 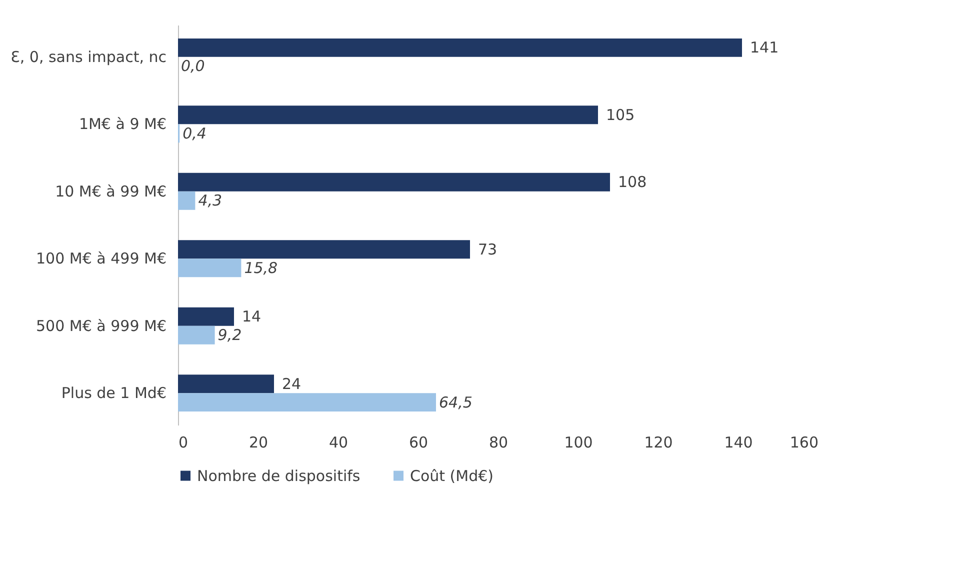 What do you see at coordinates (261, 267) in the screenshot?
I see `data-label: 15,8` at bounding box center [261, 267].